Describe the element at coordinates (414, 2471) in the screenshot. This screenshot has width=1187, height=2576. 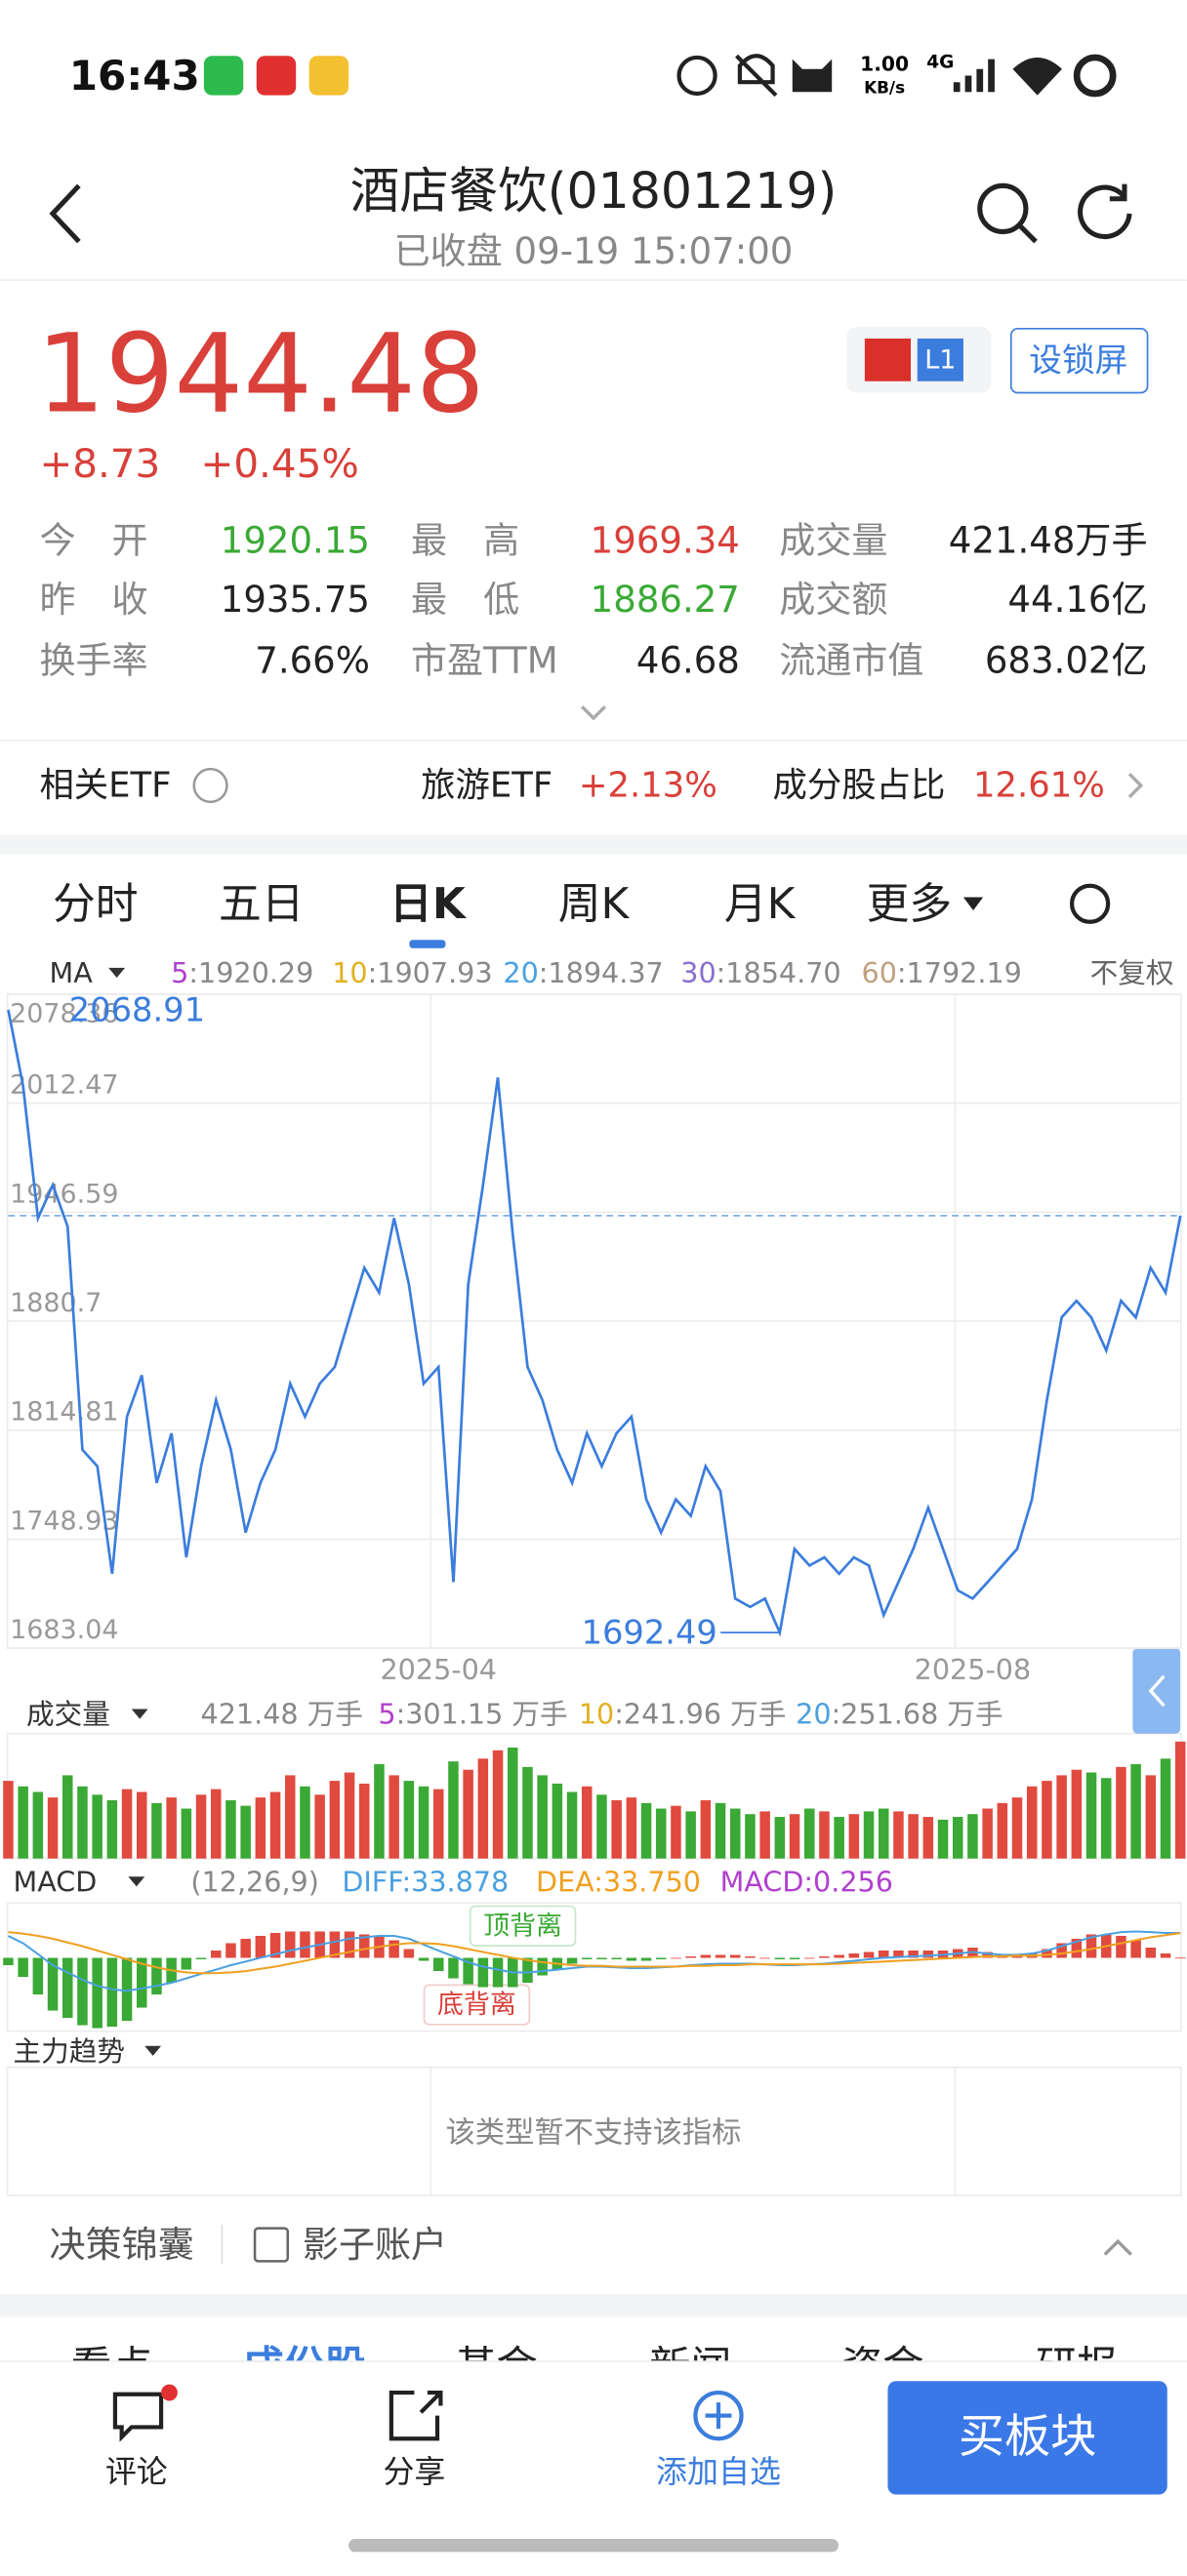
I see `nav-label: 分享` at that location.